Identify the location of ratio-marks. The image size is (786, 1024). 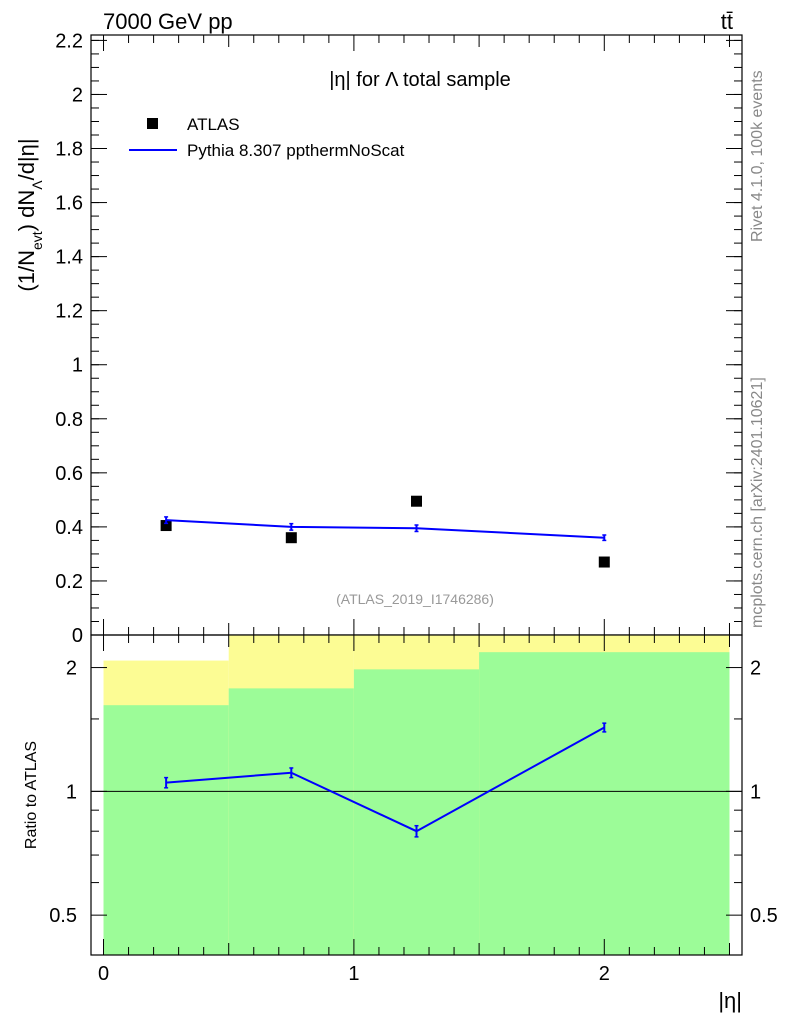
(416, 780).